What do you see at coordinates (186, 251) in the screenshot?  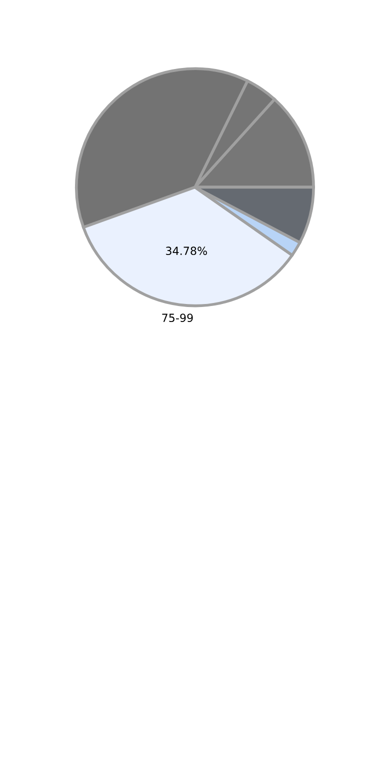 I see `data-label: 34.78%` at bounding box center [186, 251].